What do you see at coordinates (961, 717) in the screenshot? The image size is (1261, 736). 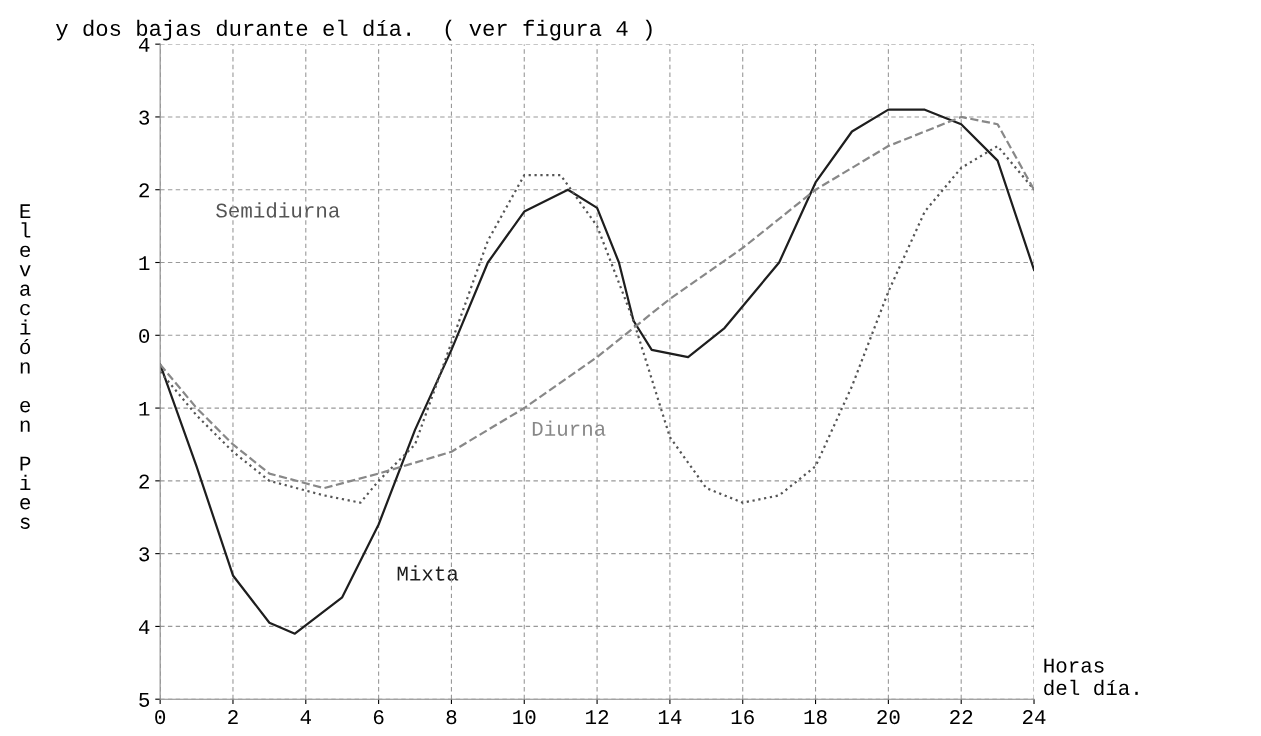 I see `x-tick-label: 22` at bounding box center [961, 717].